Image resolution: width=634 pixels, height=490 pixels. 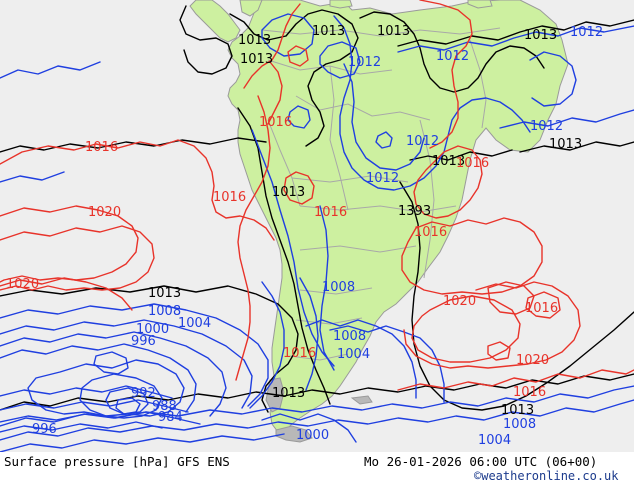 I want to click on isobars-1000-blue, so click(x=178, y=391).